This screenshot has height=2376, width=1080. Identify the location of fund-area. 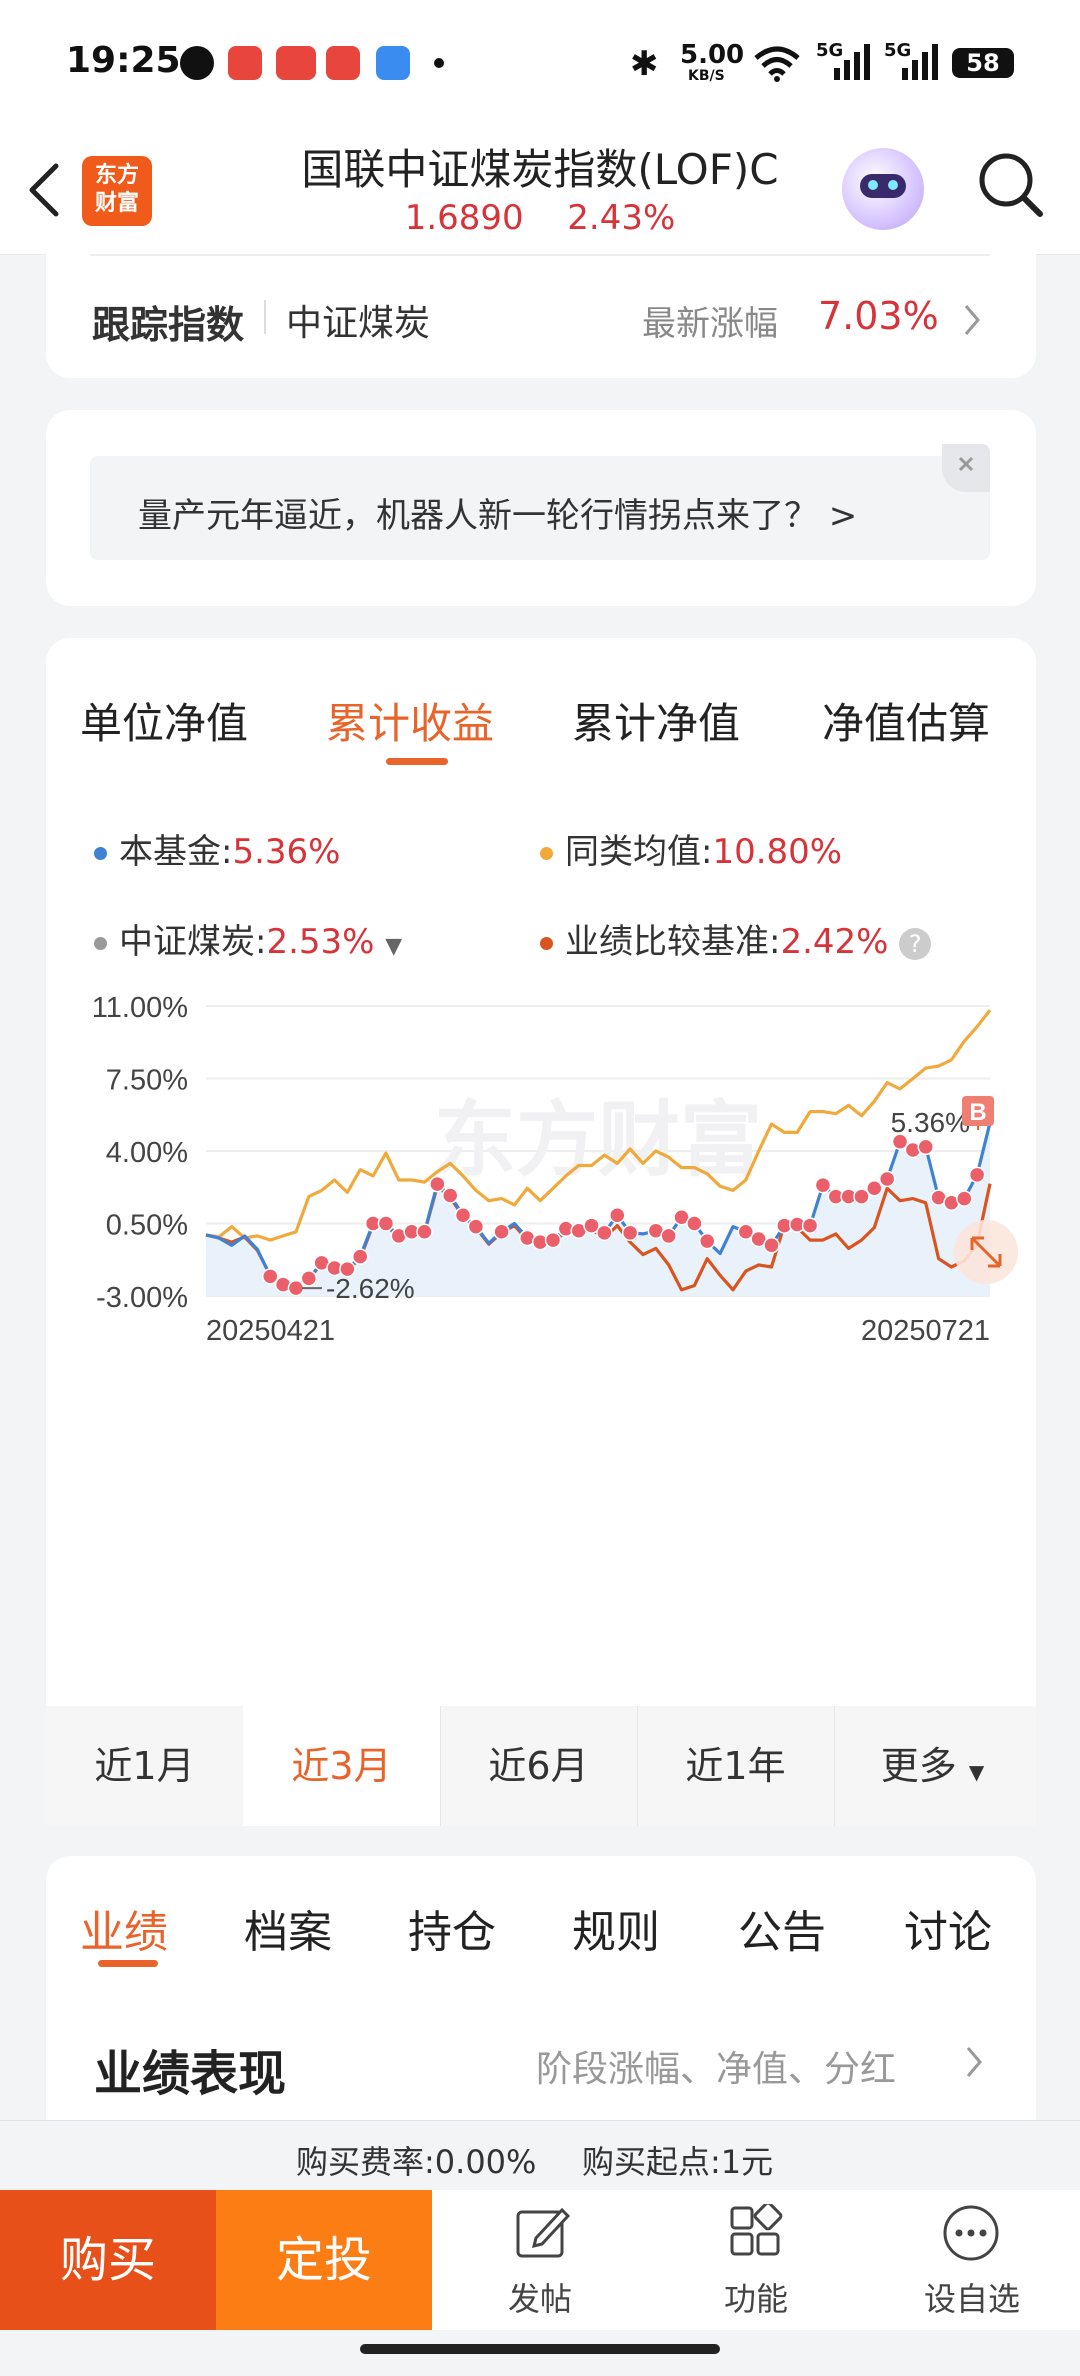
(598, 1209).